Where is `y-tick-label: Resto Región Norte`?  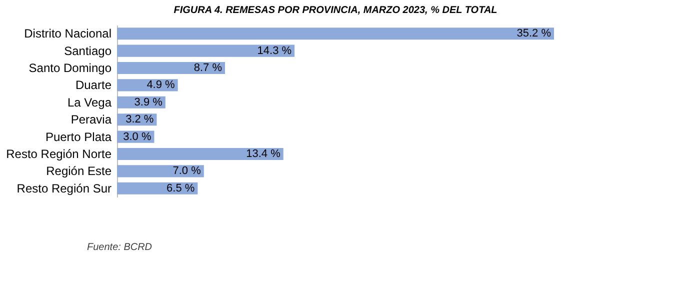
y-tick-label: Resto Región Norte is located at coordinates (59, 154).